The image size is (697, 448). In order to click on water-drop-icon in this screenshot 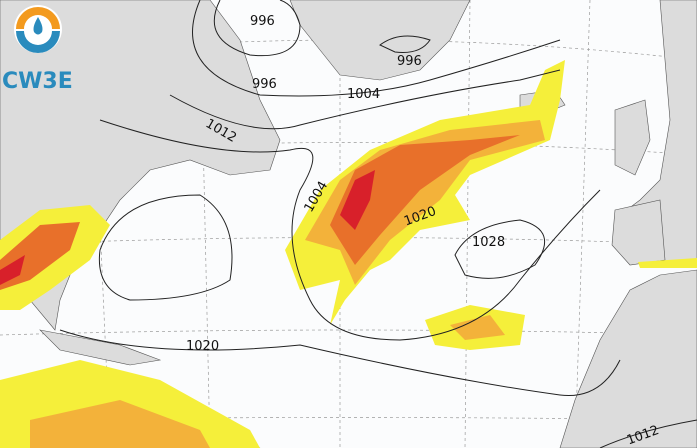, I will do `click(38, 26)`.